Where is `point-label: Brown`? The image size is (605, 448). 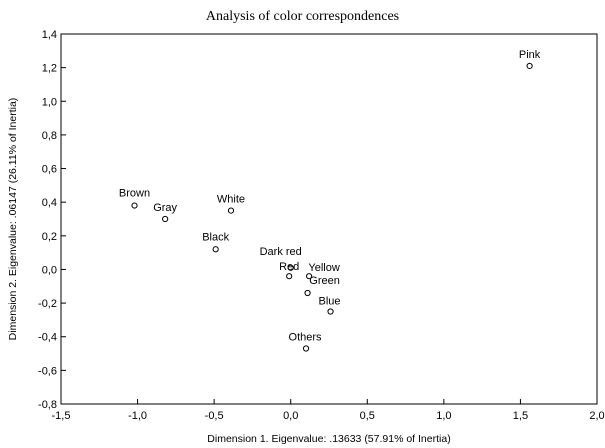 point-label: Brown is located at coordinates (134, 194).